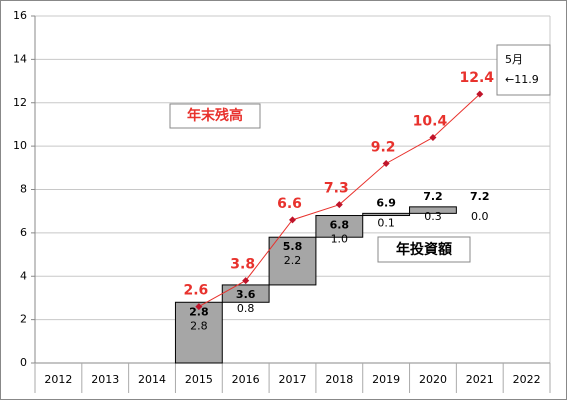  I want to click on data-label: 6.6, so click(289, 204).